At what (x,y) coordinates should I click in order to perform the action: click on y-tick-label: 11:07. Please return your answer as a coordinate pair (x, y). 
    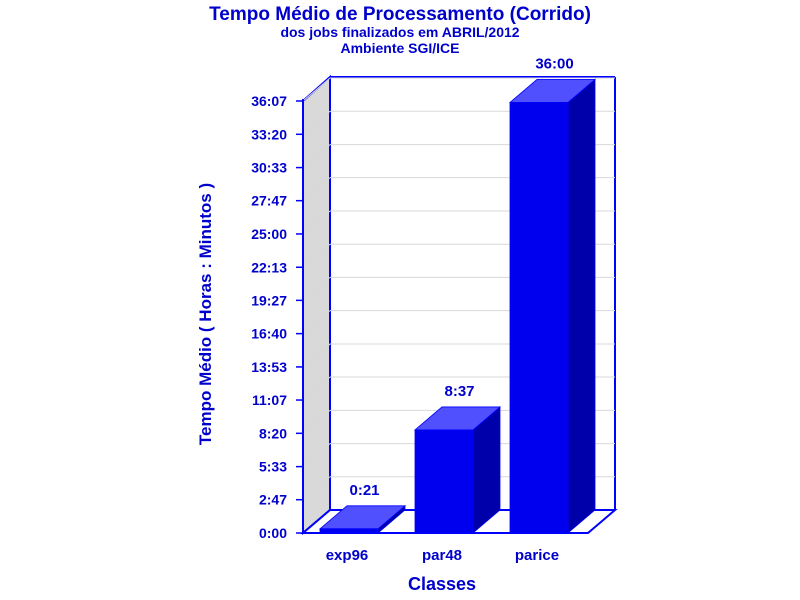
    Looking at the image, I should click on (269, 400).